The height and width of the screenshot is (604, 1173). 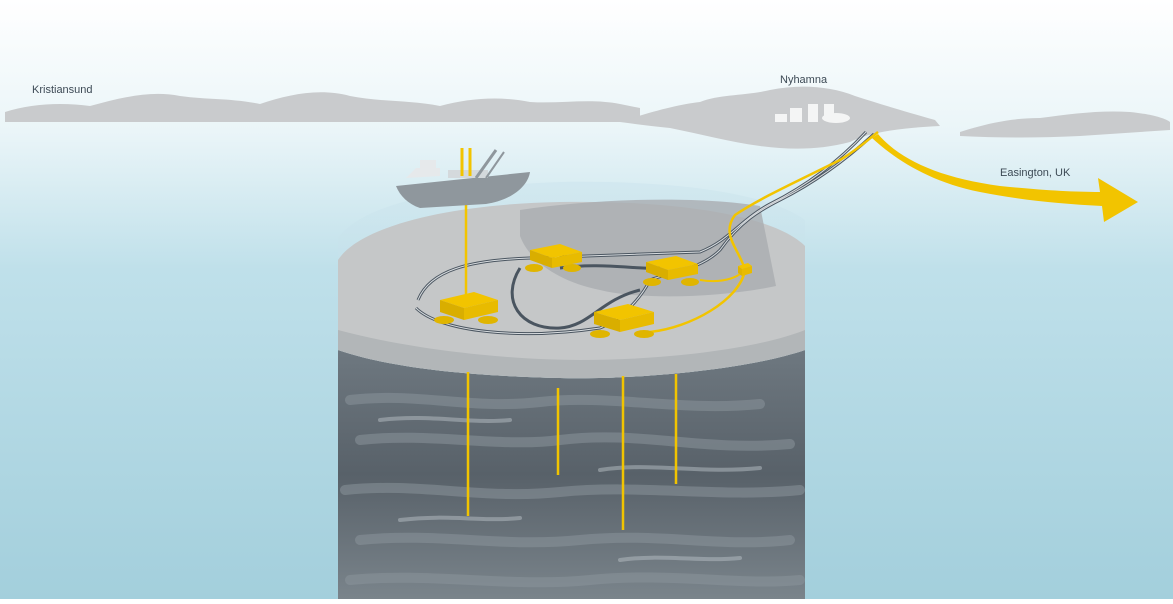 I want to click on rock-strata-light, so click(x=570, y=489).